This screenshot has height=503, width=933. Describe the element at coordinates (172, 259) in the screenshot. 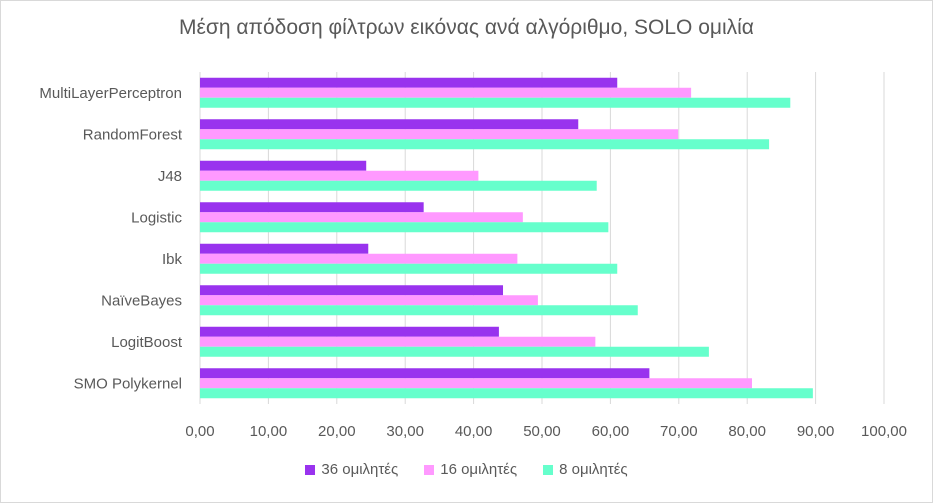

I see `category-label: Ibk` at that location.